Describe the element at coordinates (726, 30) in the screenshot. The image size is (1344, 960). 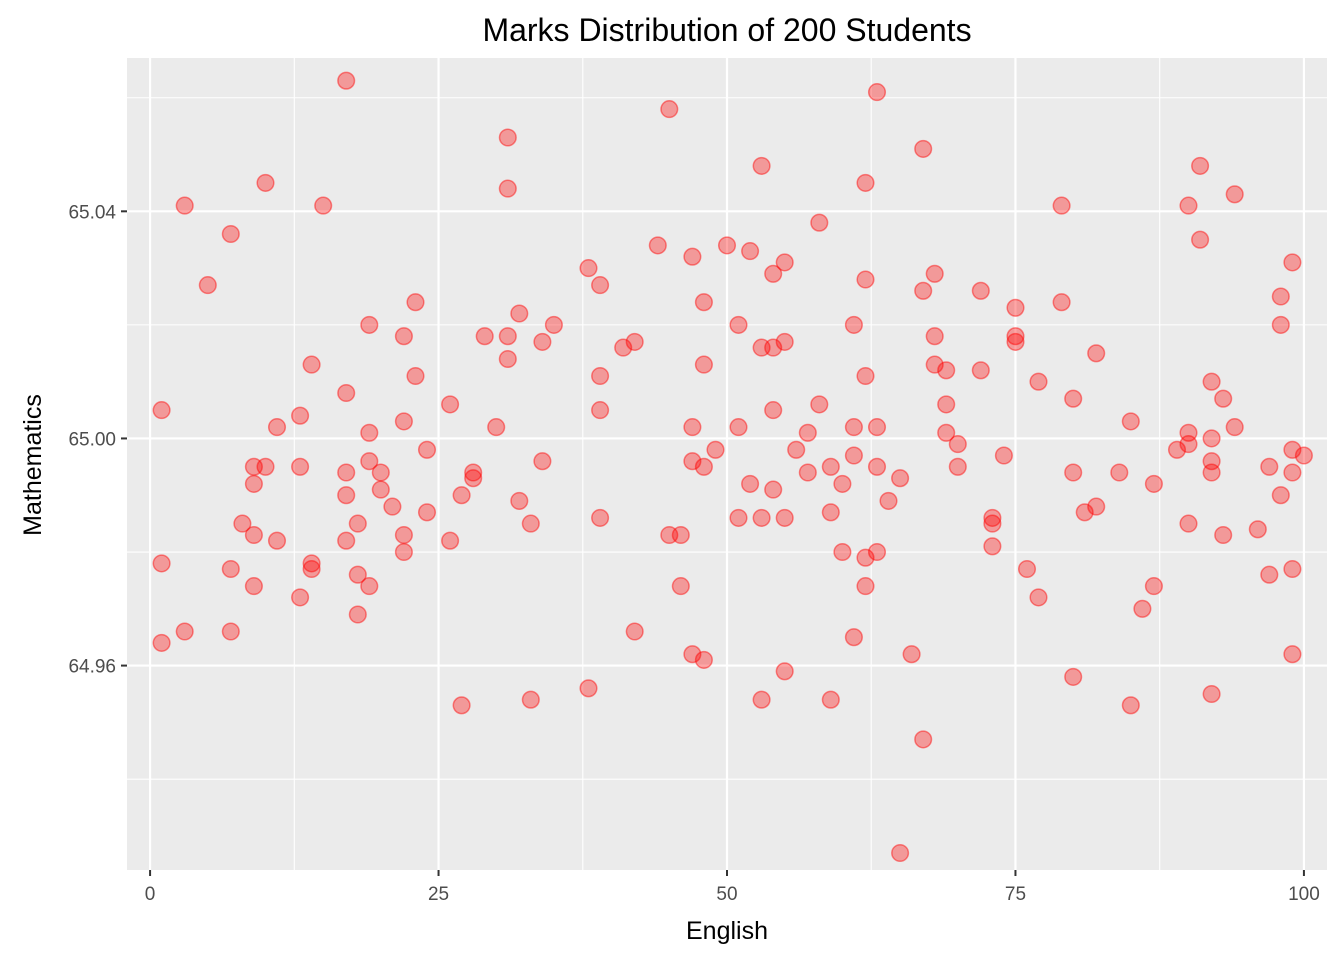
I see `chart-title: Marks Distribution of 200 Students` at that location.